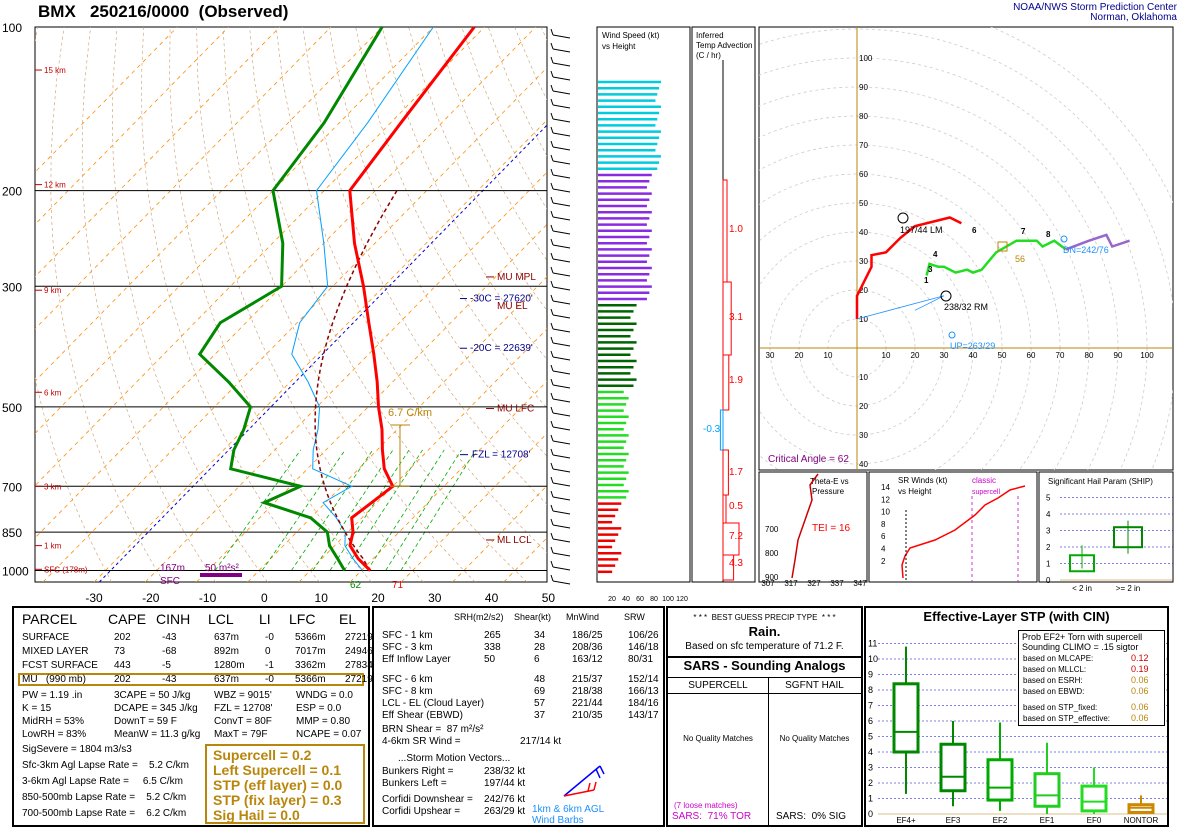  What do you see at coordinates (537, 659) in the screenshot?
I see `kin-cell: 6` at bounding box center [537, 659].